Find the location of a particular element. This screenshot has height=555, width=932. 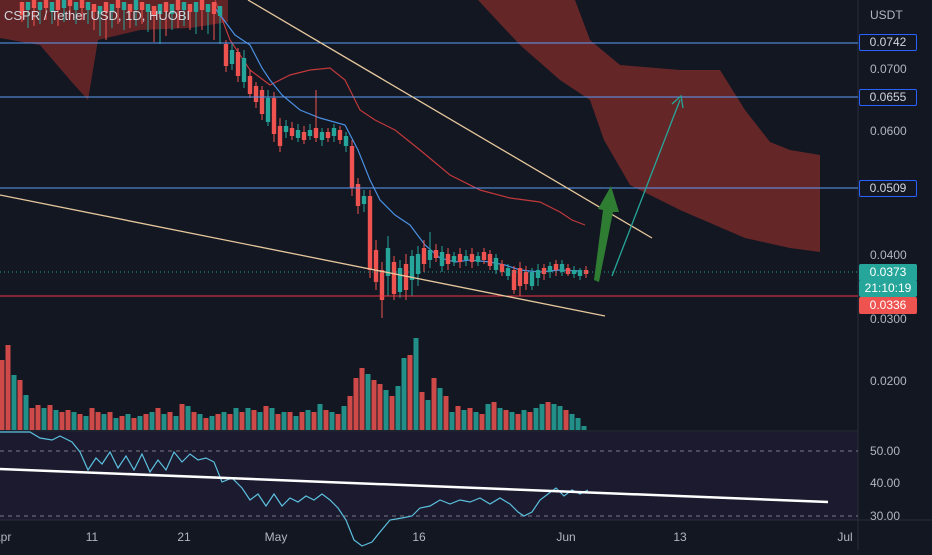

projection-arrowhead is located at coordinates (677, 101).